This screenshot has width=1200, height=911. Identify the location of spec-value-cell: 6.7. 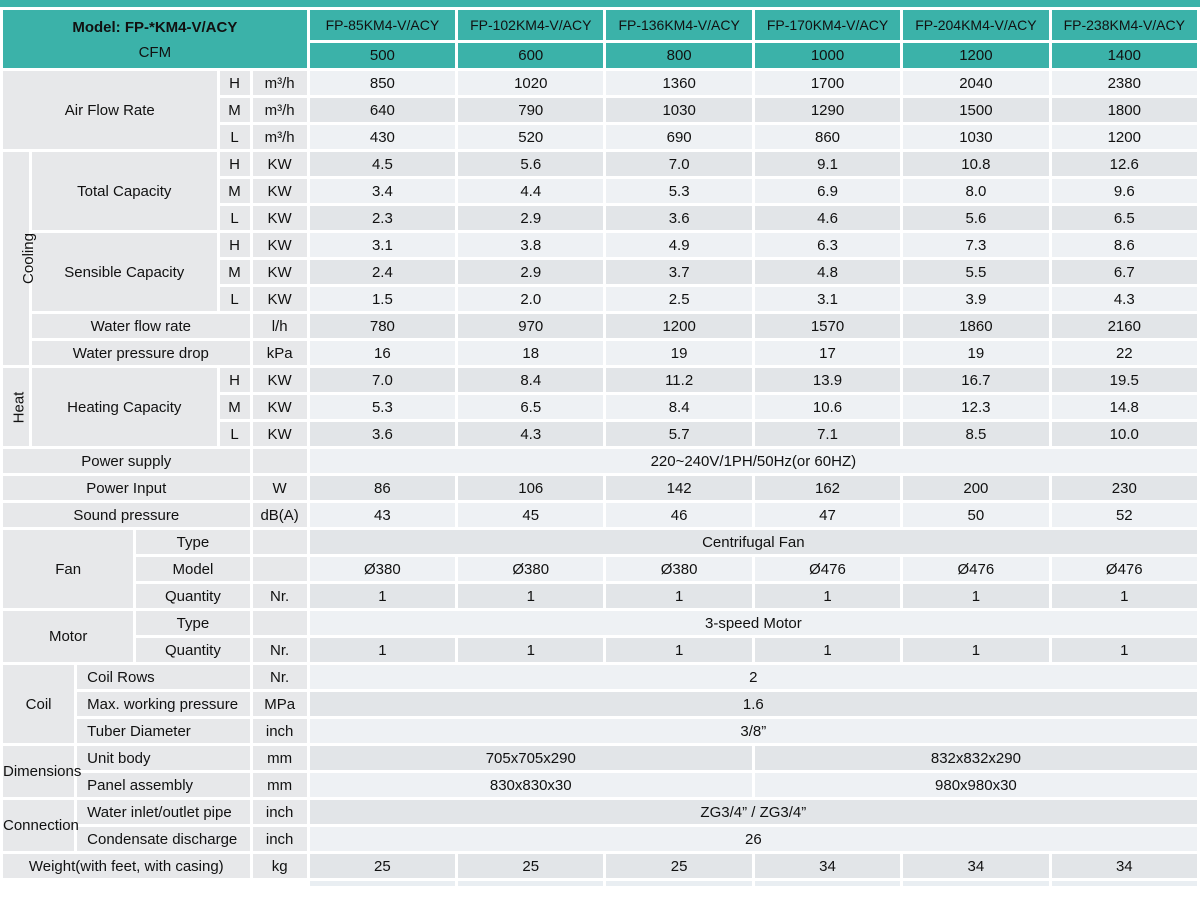
(1124, 272).